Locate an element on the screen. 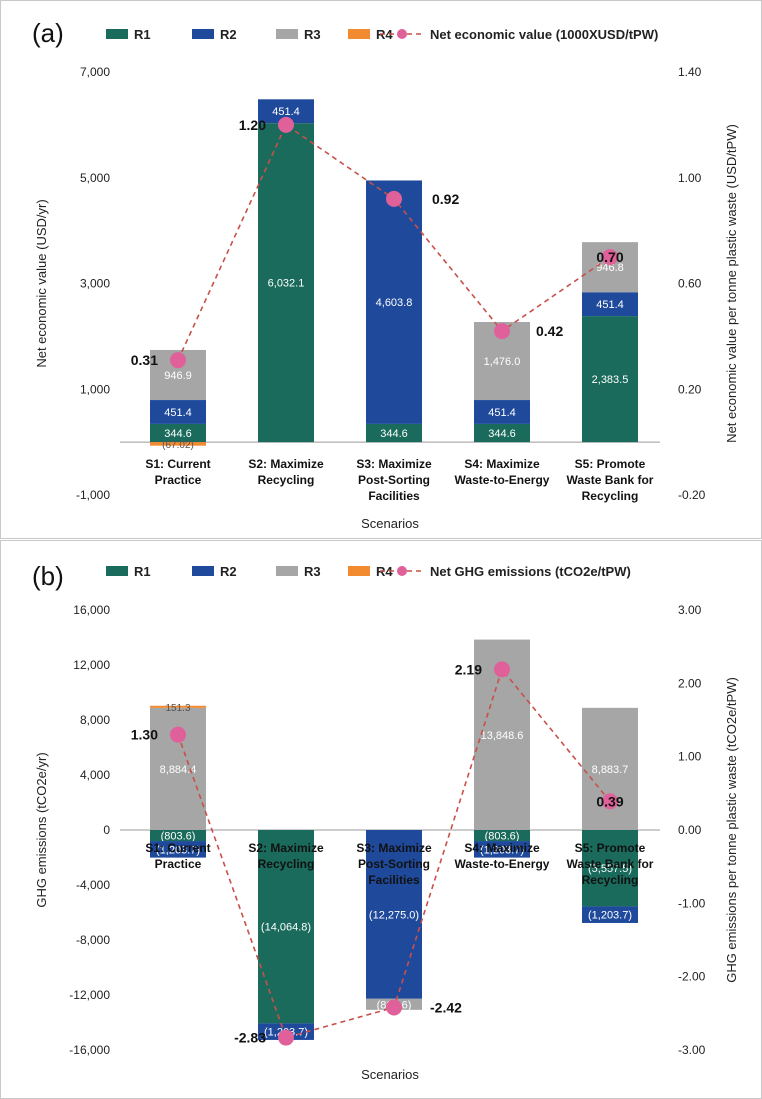 The image size is (762, 1099). bar-data-label: 6,032.1 is located at coordinates (286, 284).